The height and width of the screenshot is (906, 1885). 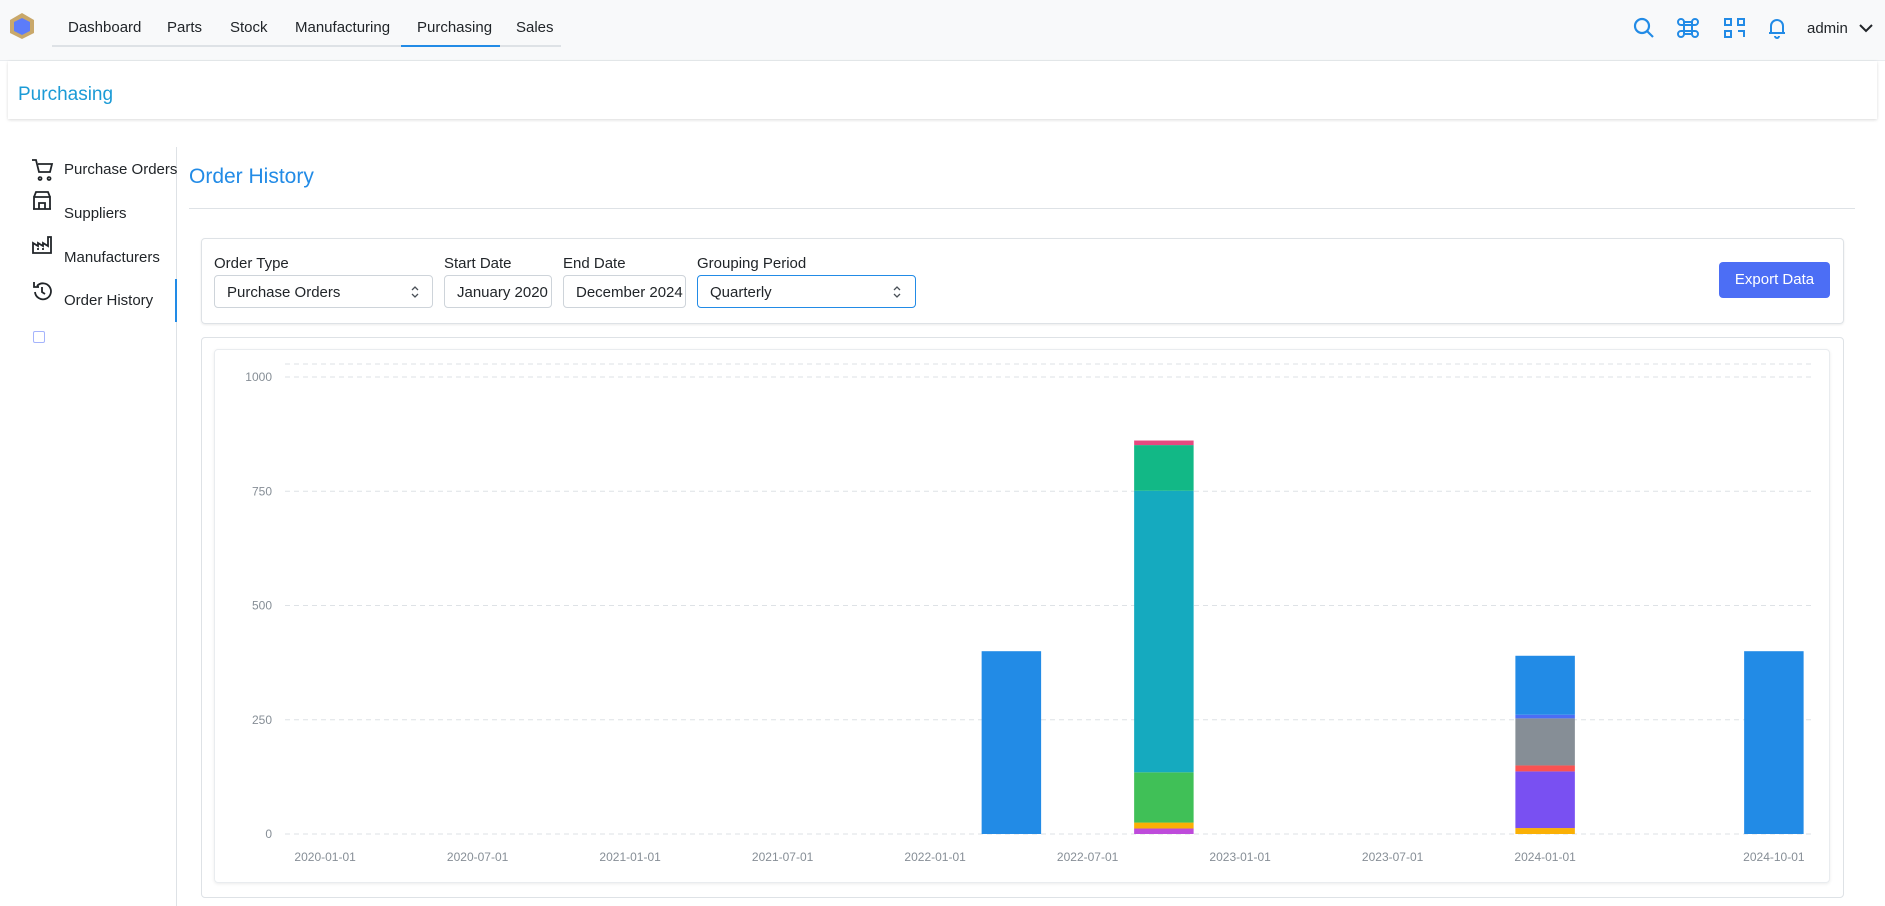 What do you see at coordinates (105, 27) in the screenshot?
I see `nav-tab: Dashboard` at bounding box center [105, 27].